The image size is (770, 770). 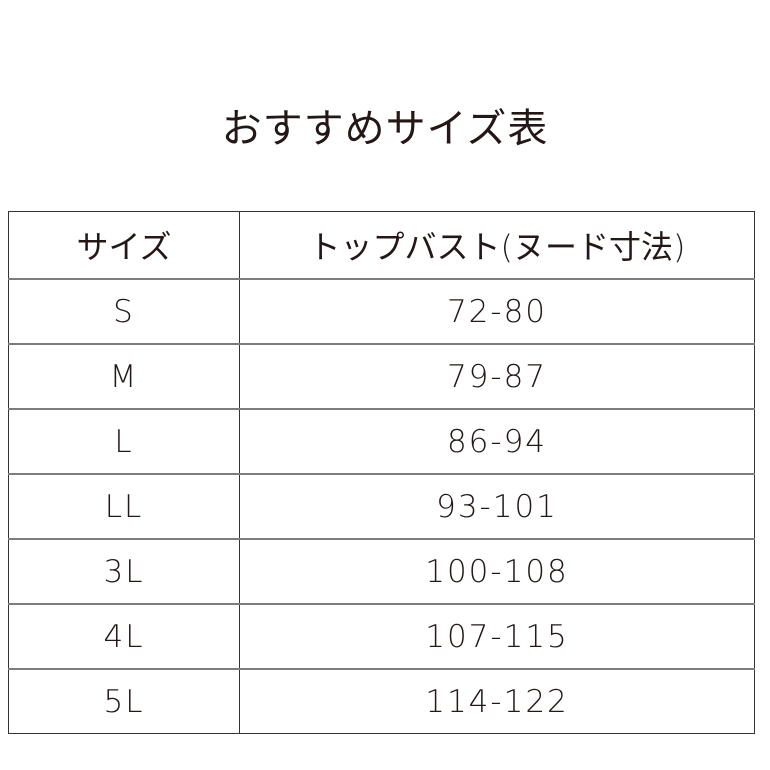 What do you see at coordinates (497, 571) in the screenshot?
I see `bust-cell: 100-108` at bounding box center [497, 571].